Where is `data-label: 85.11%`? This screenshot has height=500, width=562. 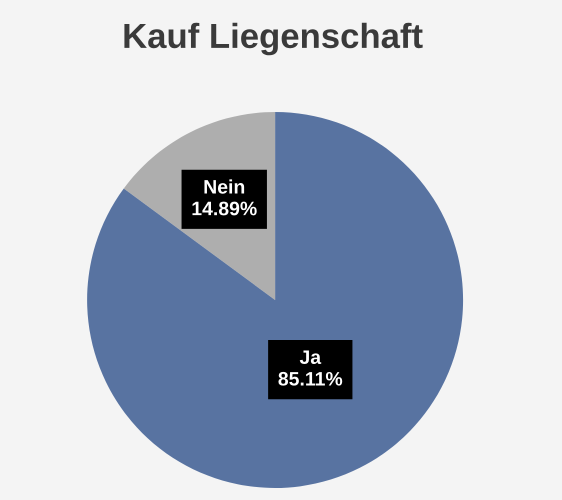 data-label: 85.11% is located at coordinates (310, 379).